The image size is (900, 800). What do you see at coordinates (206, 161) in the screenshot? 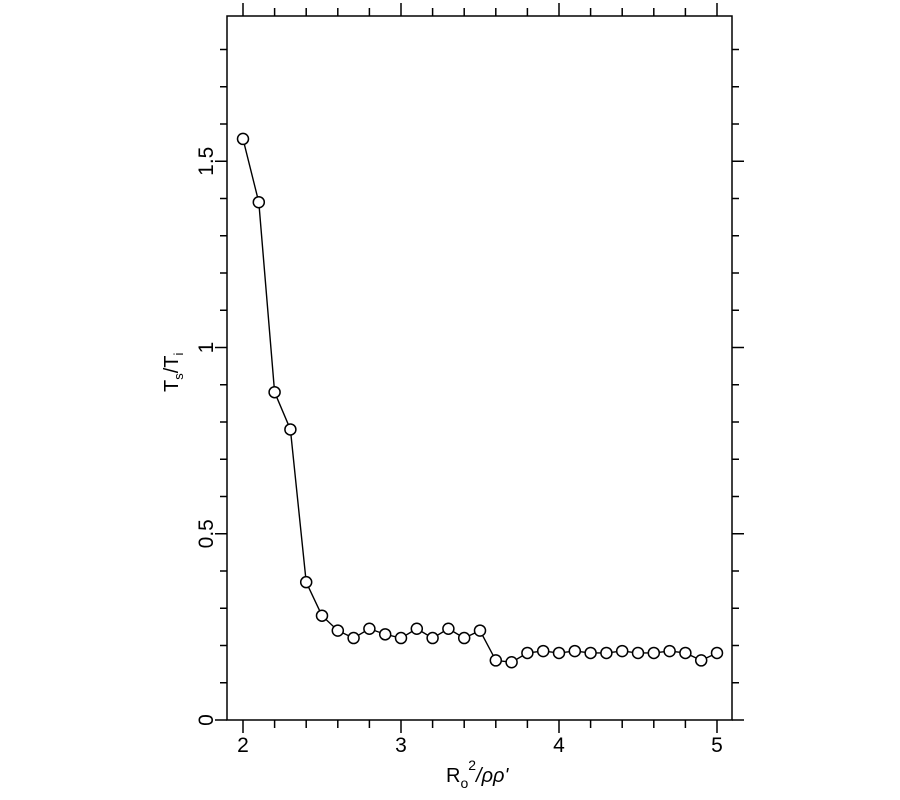
I see `y-tick-label: 1.5` at bounding box center [206, 161].